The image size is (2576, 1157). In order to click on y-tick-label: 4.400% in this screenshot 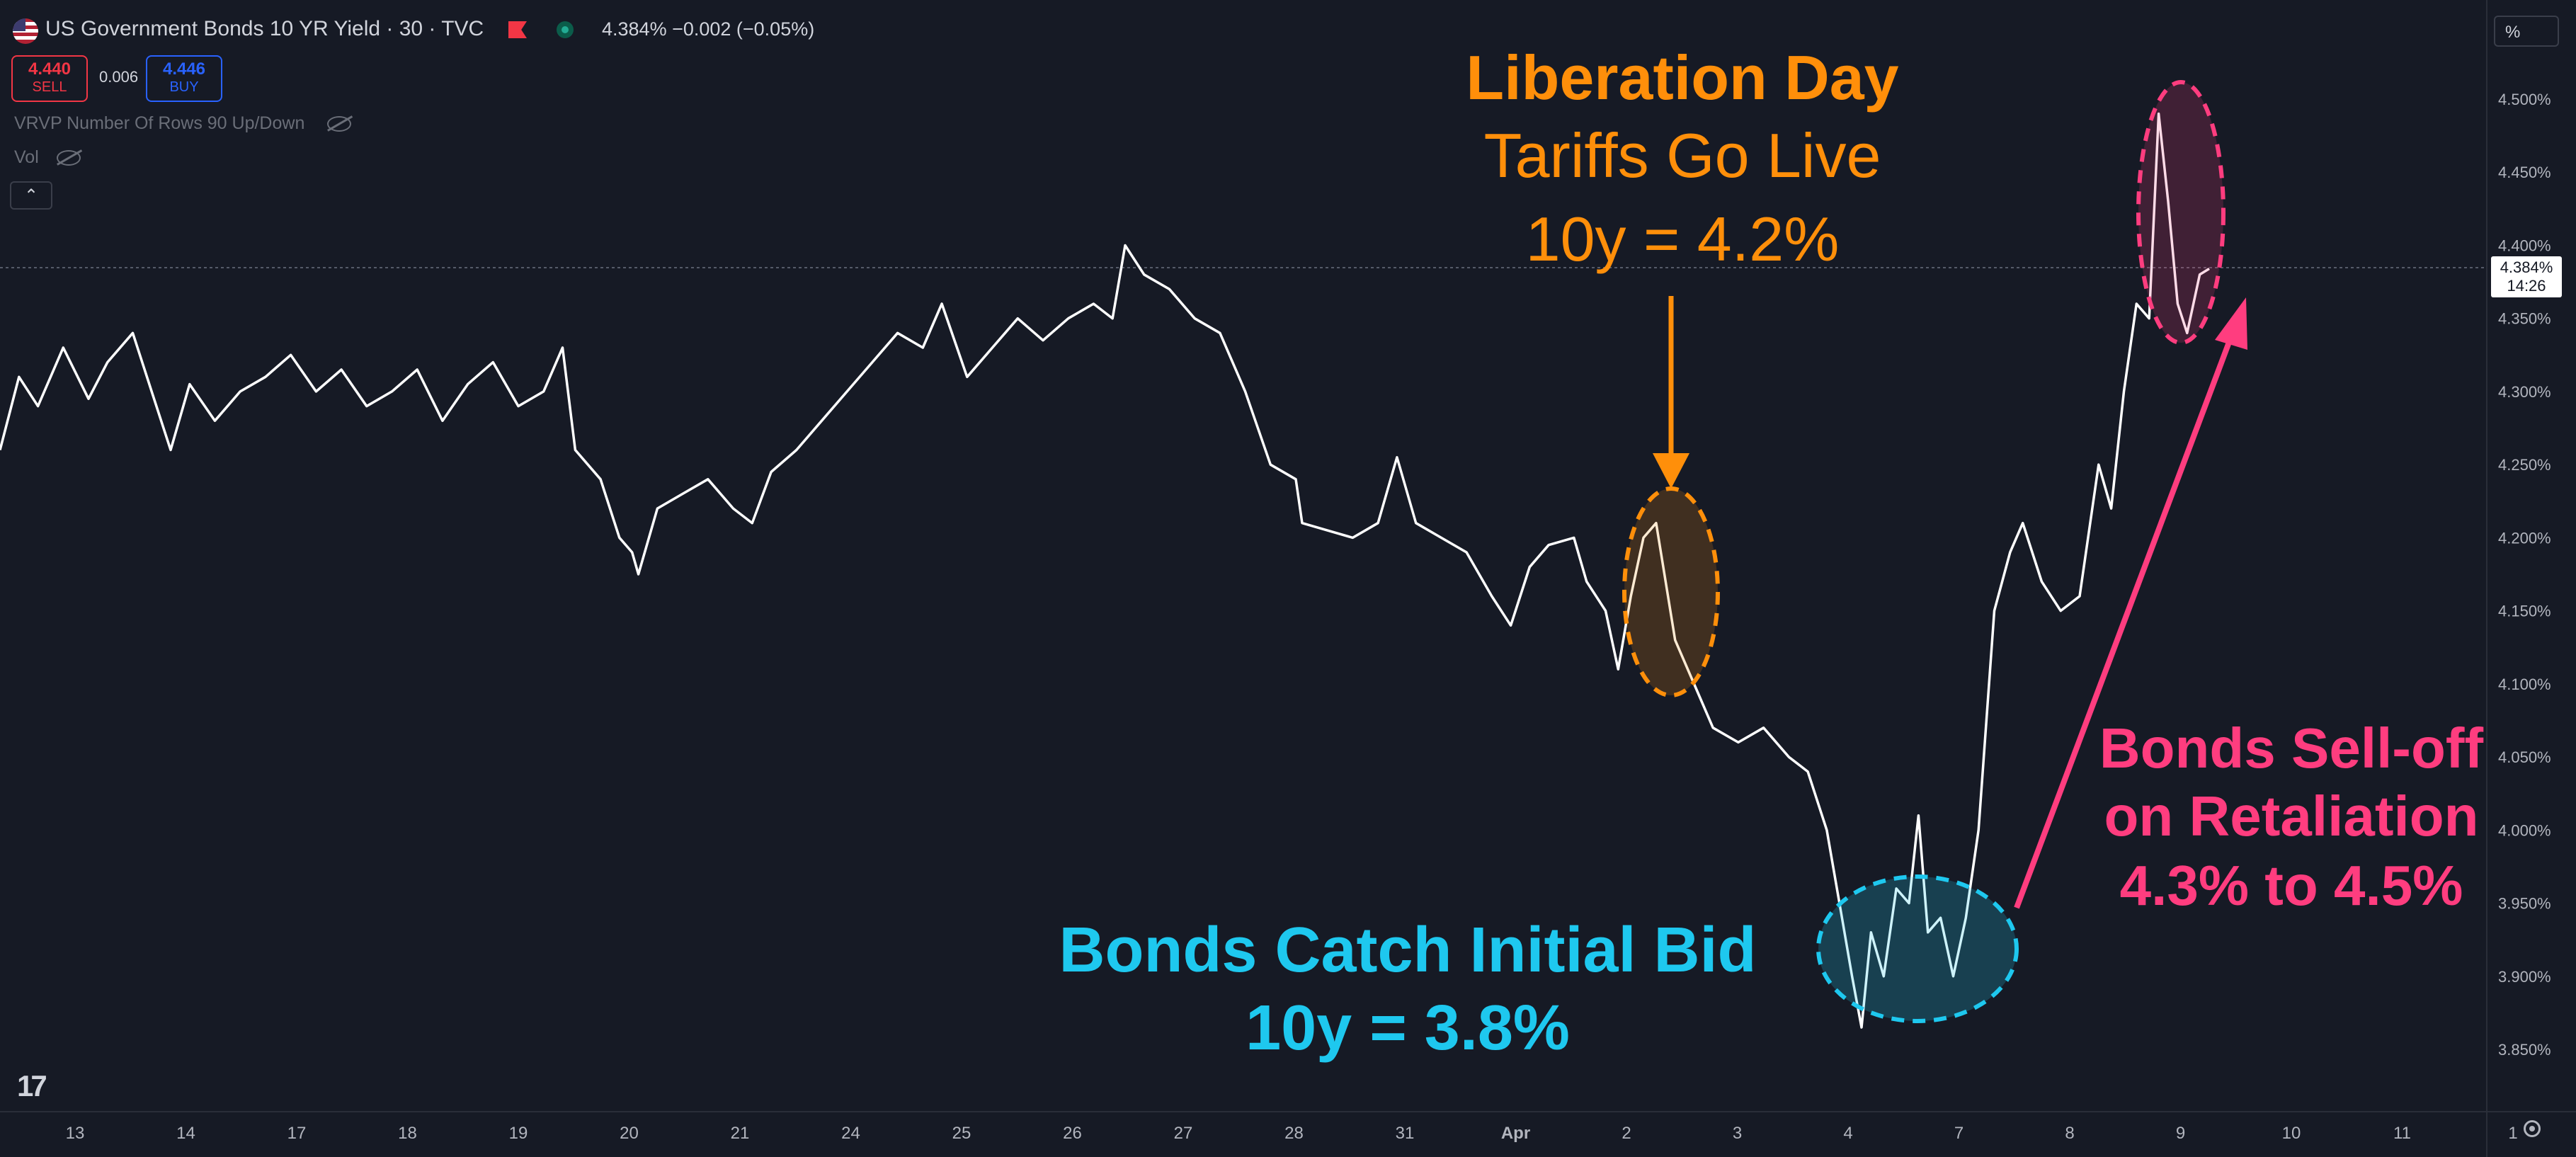, I will do `click(2524, 245)`.